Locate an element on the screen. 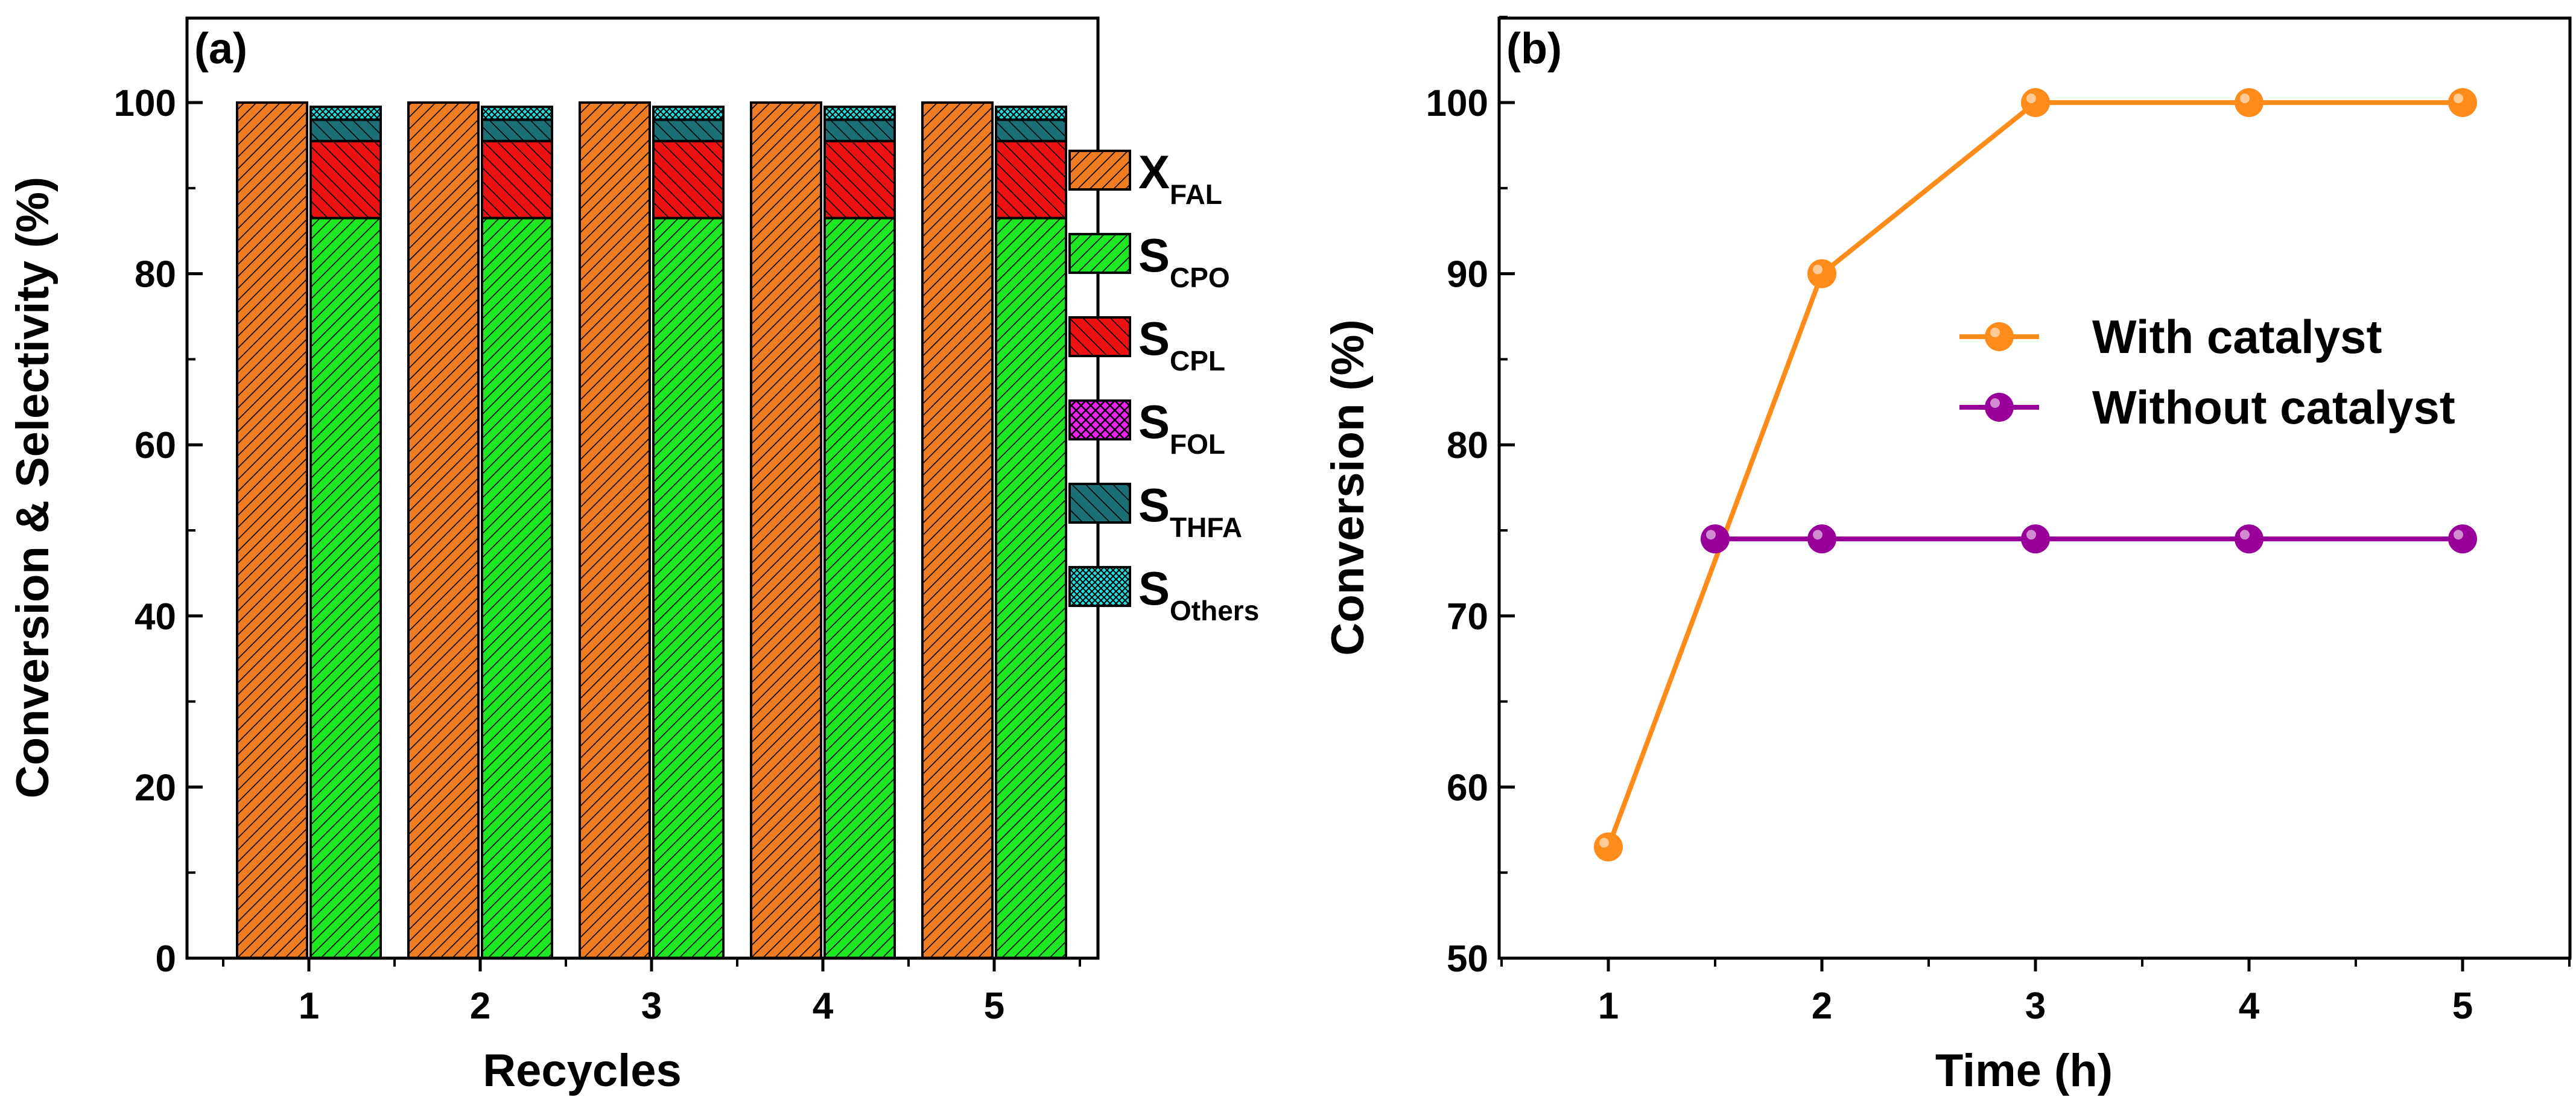  legend-label-s-thfa: STHFA is located at coordinates (1190, 510).